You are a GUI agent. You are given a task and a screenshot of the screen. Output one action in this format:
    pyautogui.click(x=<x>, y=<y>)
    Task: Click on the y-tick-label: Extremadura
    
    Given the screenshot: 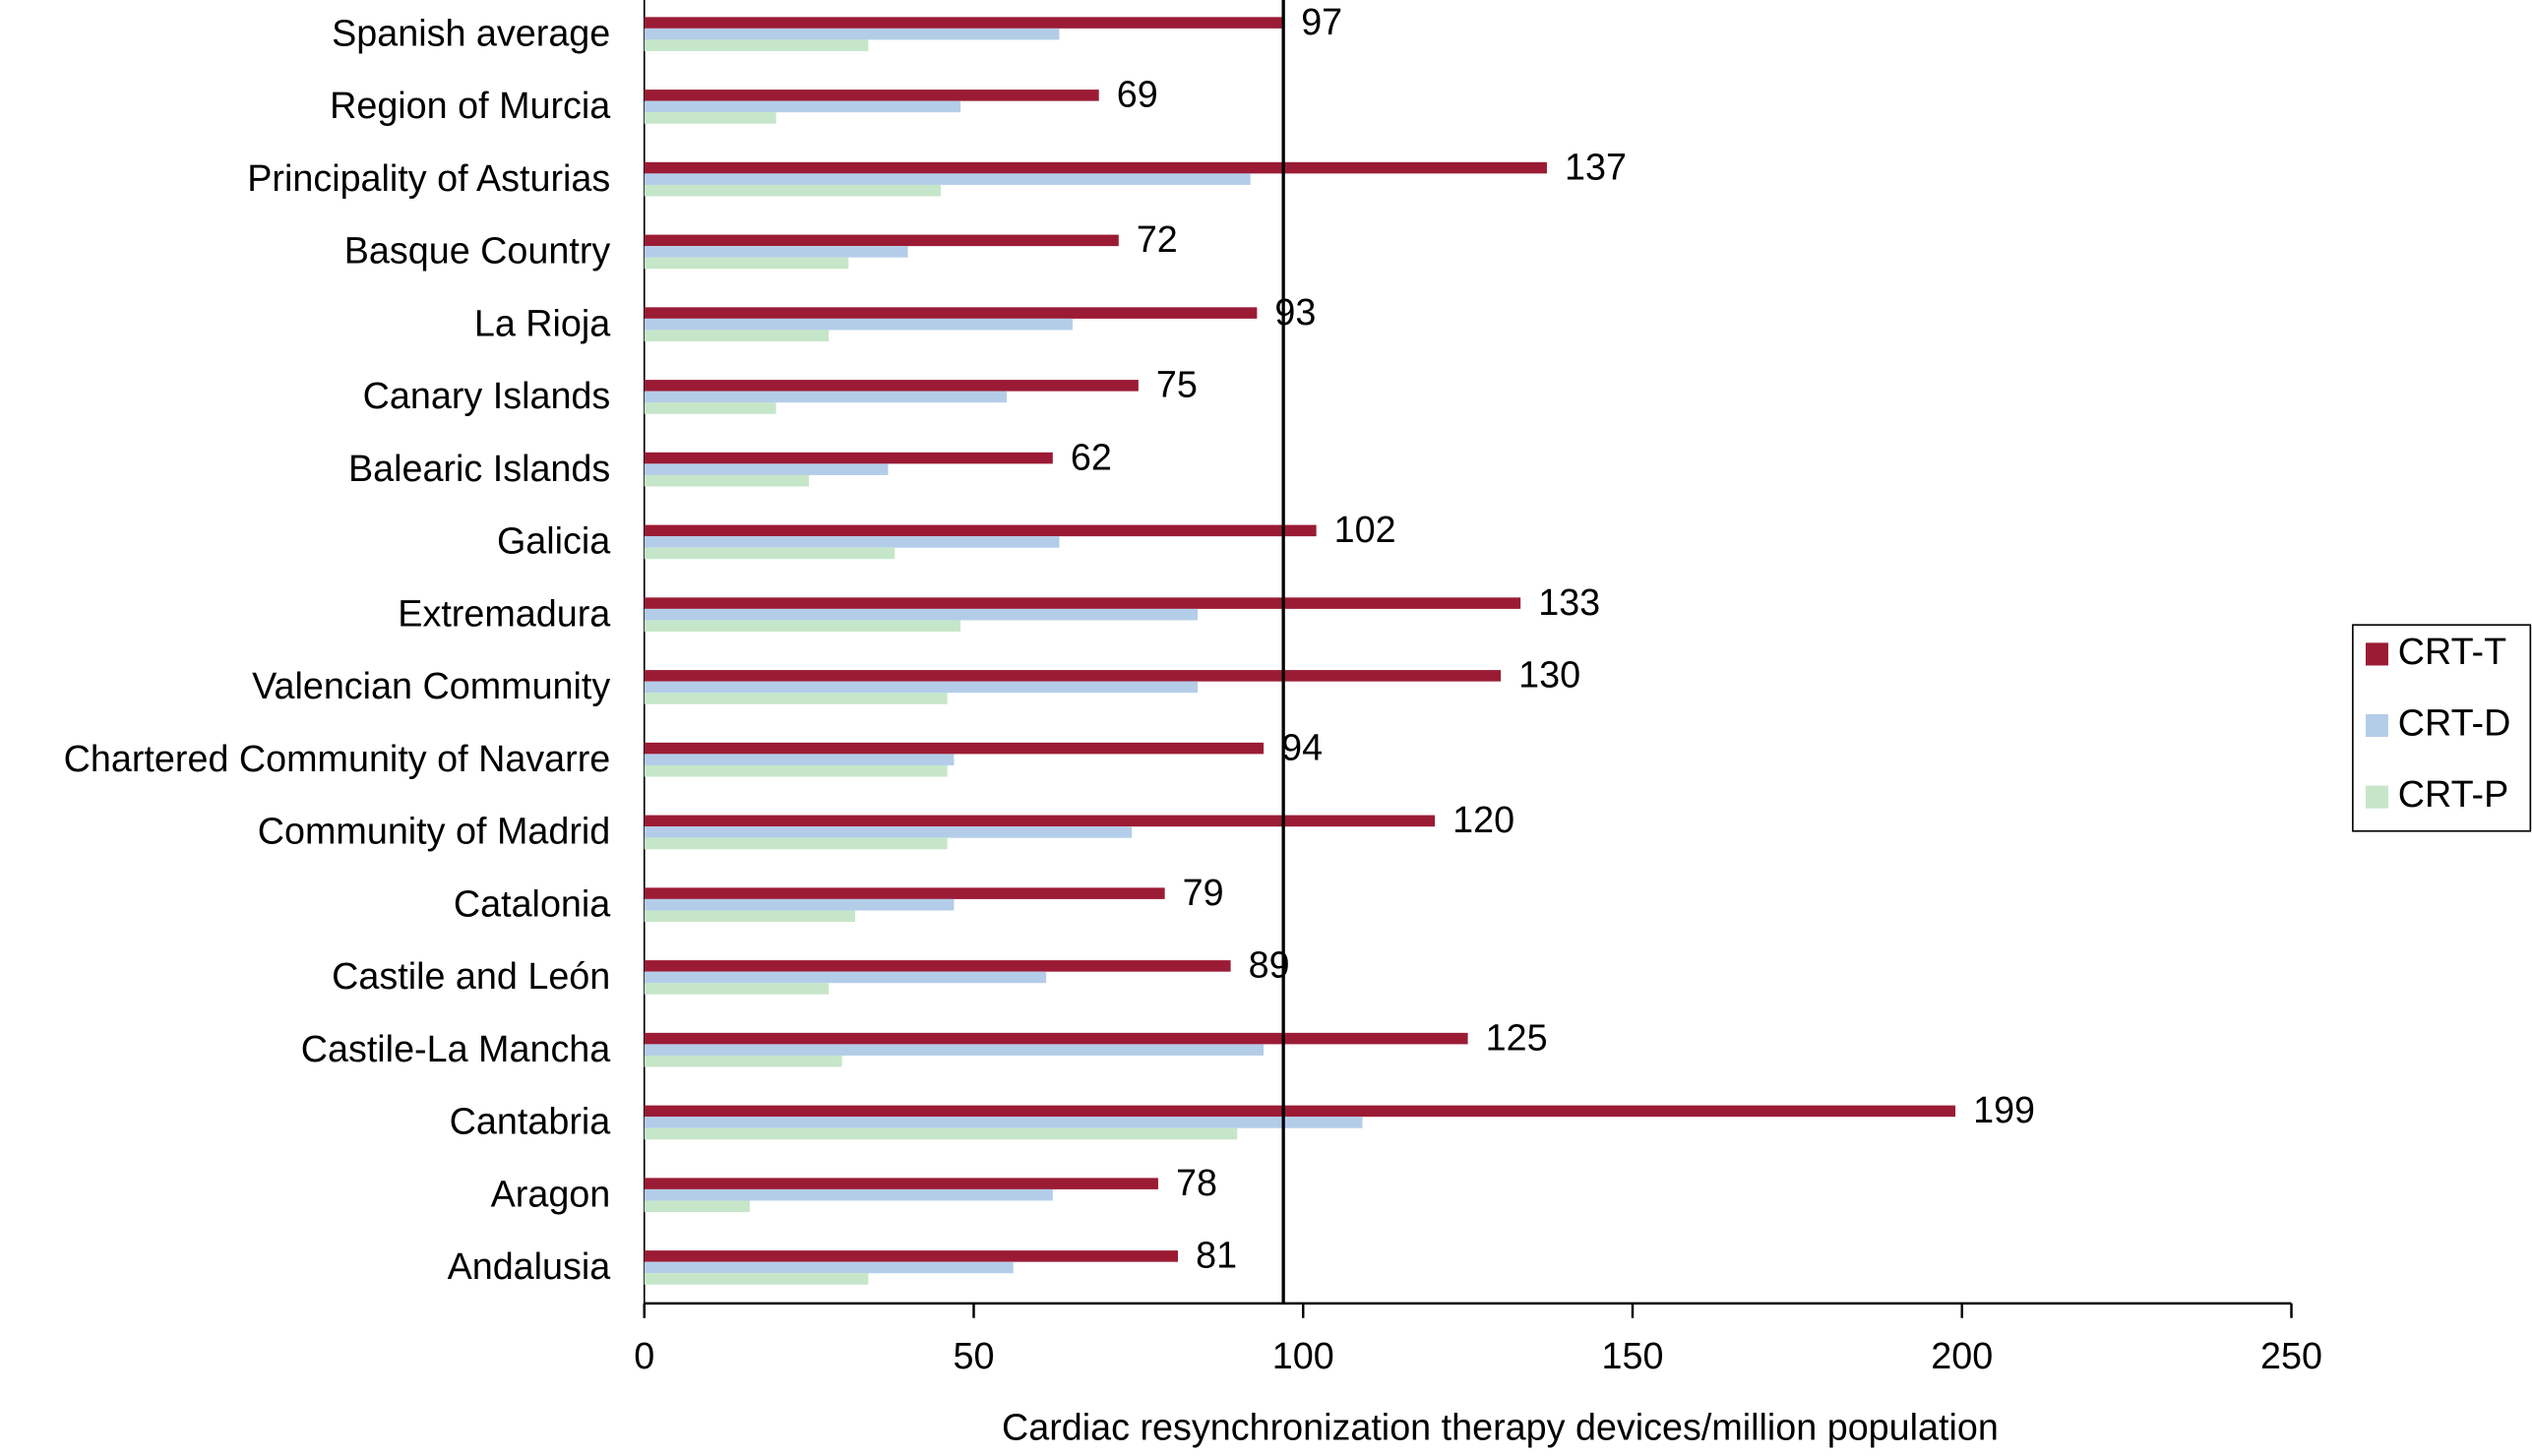 What is the action you would take?
    pyautogui.click(x=505, y=614)
    